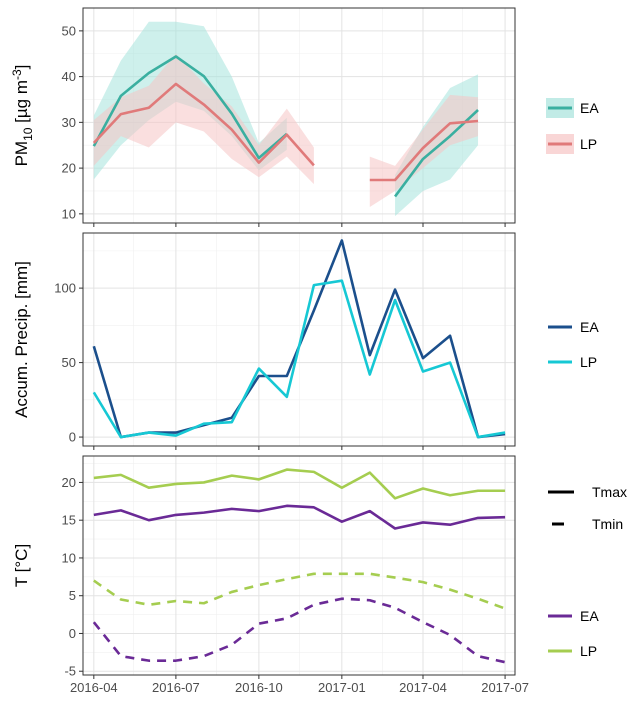  Describe the element at coordinates (299, 591) in the screenshot. I see `line-lp-tmin` at that location.